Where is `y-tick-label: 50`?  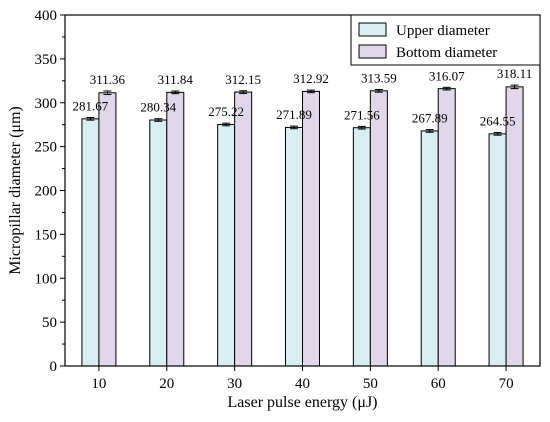
y-tick-label: 50 is located at coordinates (49, 323).